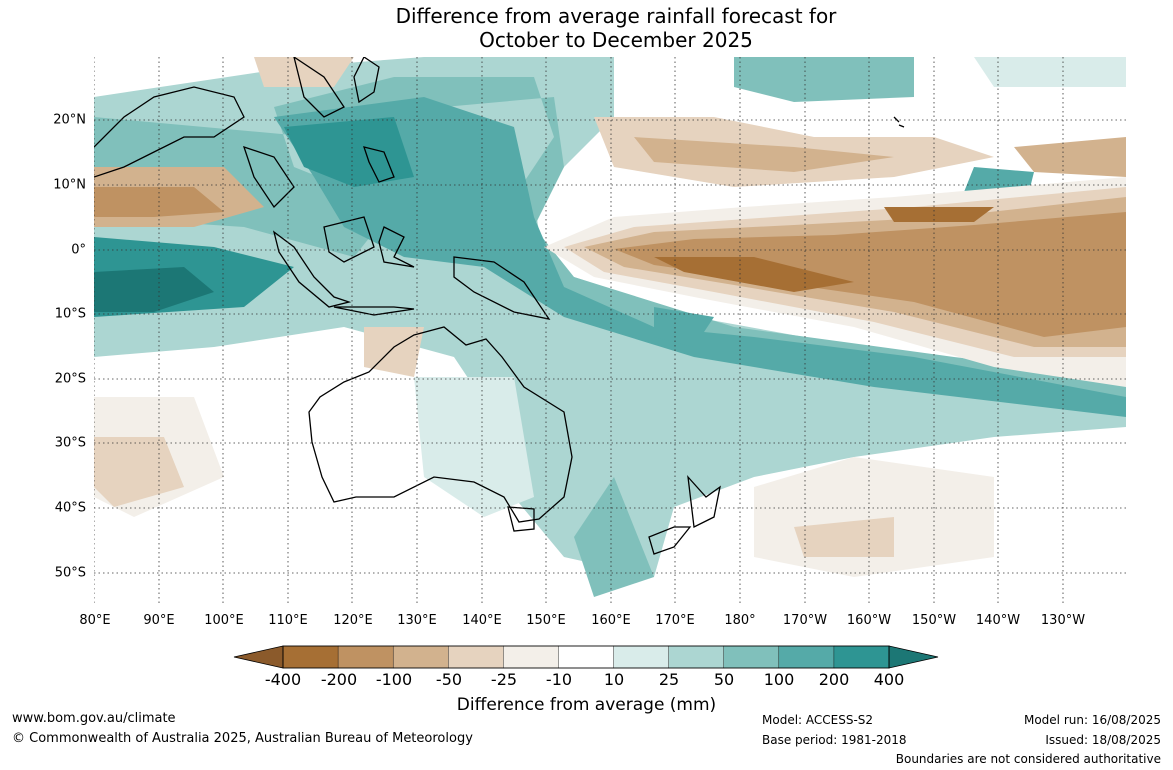 This screenshot has width=1173, height=770. What do you see at coordinates (482, 620) in the screenshot?
I see `lon-tick-140e: 140°E` at bounding box center [482, 620].